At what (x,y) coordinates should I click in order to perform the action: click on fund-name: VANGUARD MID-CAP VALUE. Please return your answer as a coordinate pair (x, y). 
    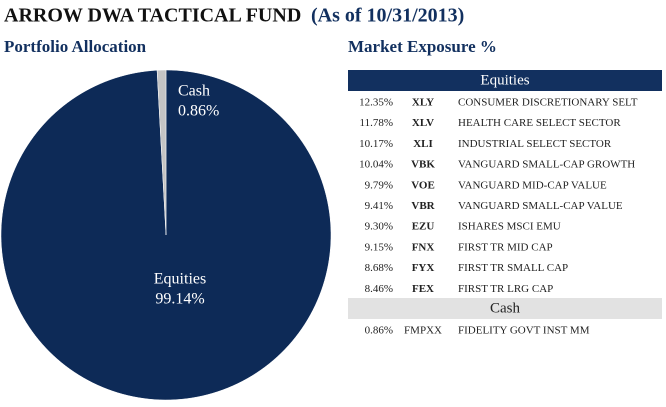
    Looking at the image, I should click on (532, 185).